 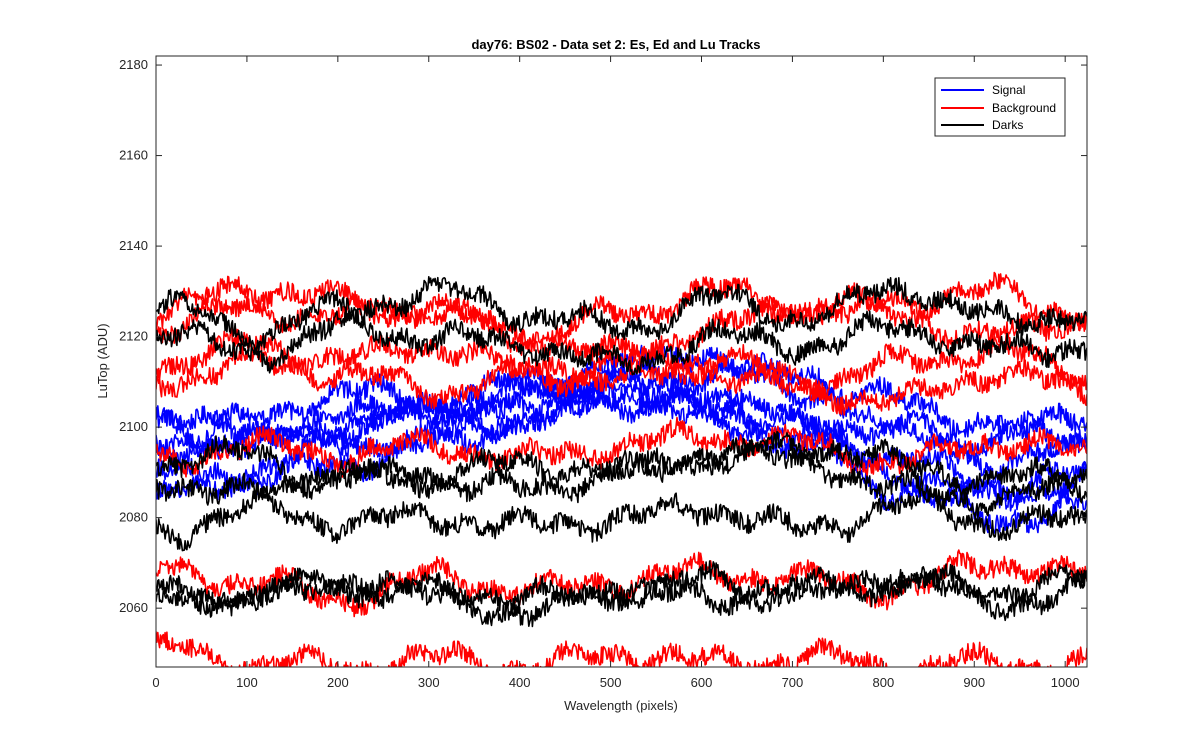 I want to click on x-tick-label: 1000, so click(x=1065, y=682).